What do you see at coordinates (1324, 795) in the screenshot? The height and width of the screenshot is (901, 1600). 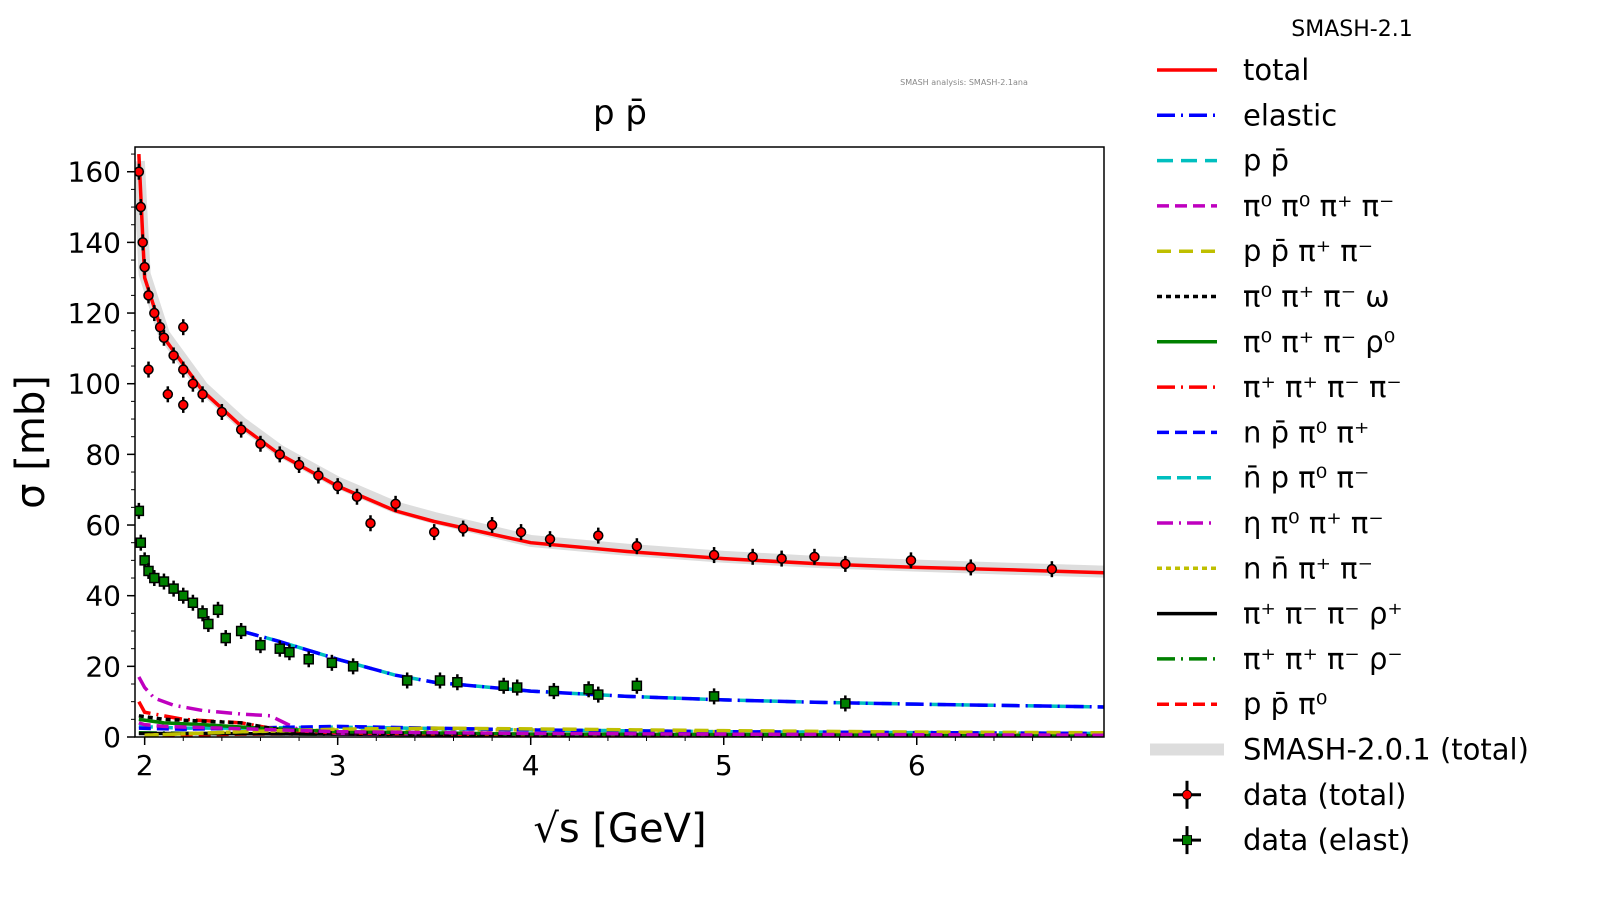 I see `legend-label: data (total)` at bounding box center [1324, 795].